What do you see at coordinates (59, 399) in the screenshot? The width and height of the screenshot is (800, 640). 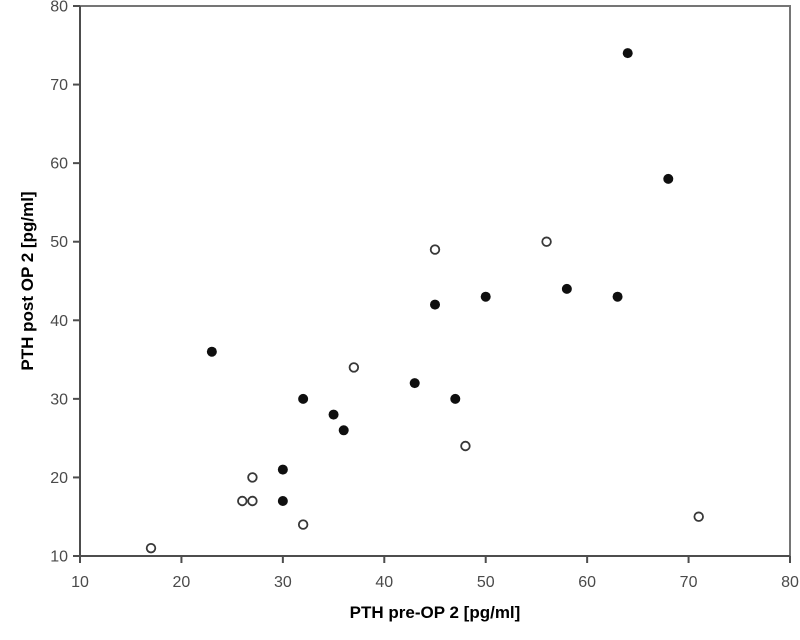 I see `y-tick-label: 30` at bounding box center [59, 399].